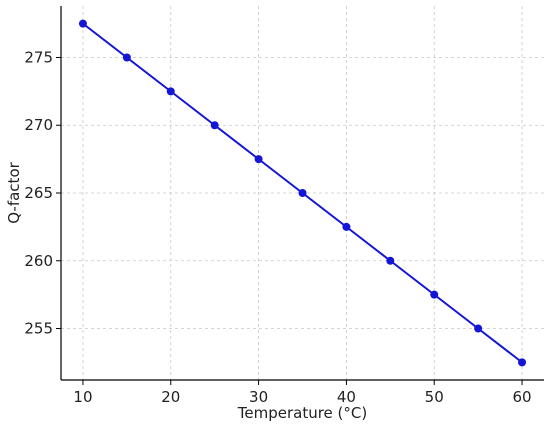 The image size is (550, 427). Describe the element at coordinates (38, 261) in the screenshot. I see `y-tick-label: 260` at that location.